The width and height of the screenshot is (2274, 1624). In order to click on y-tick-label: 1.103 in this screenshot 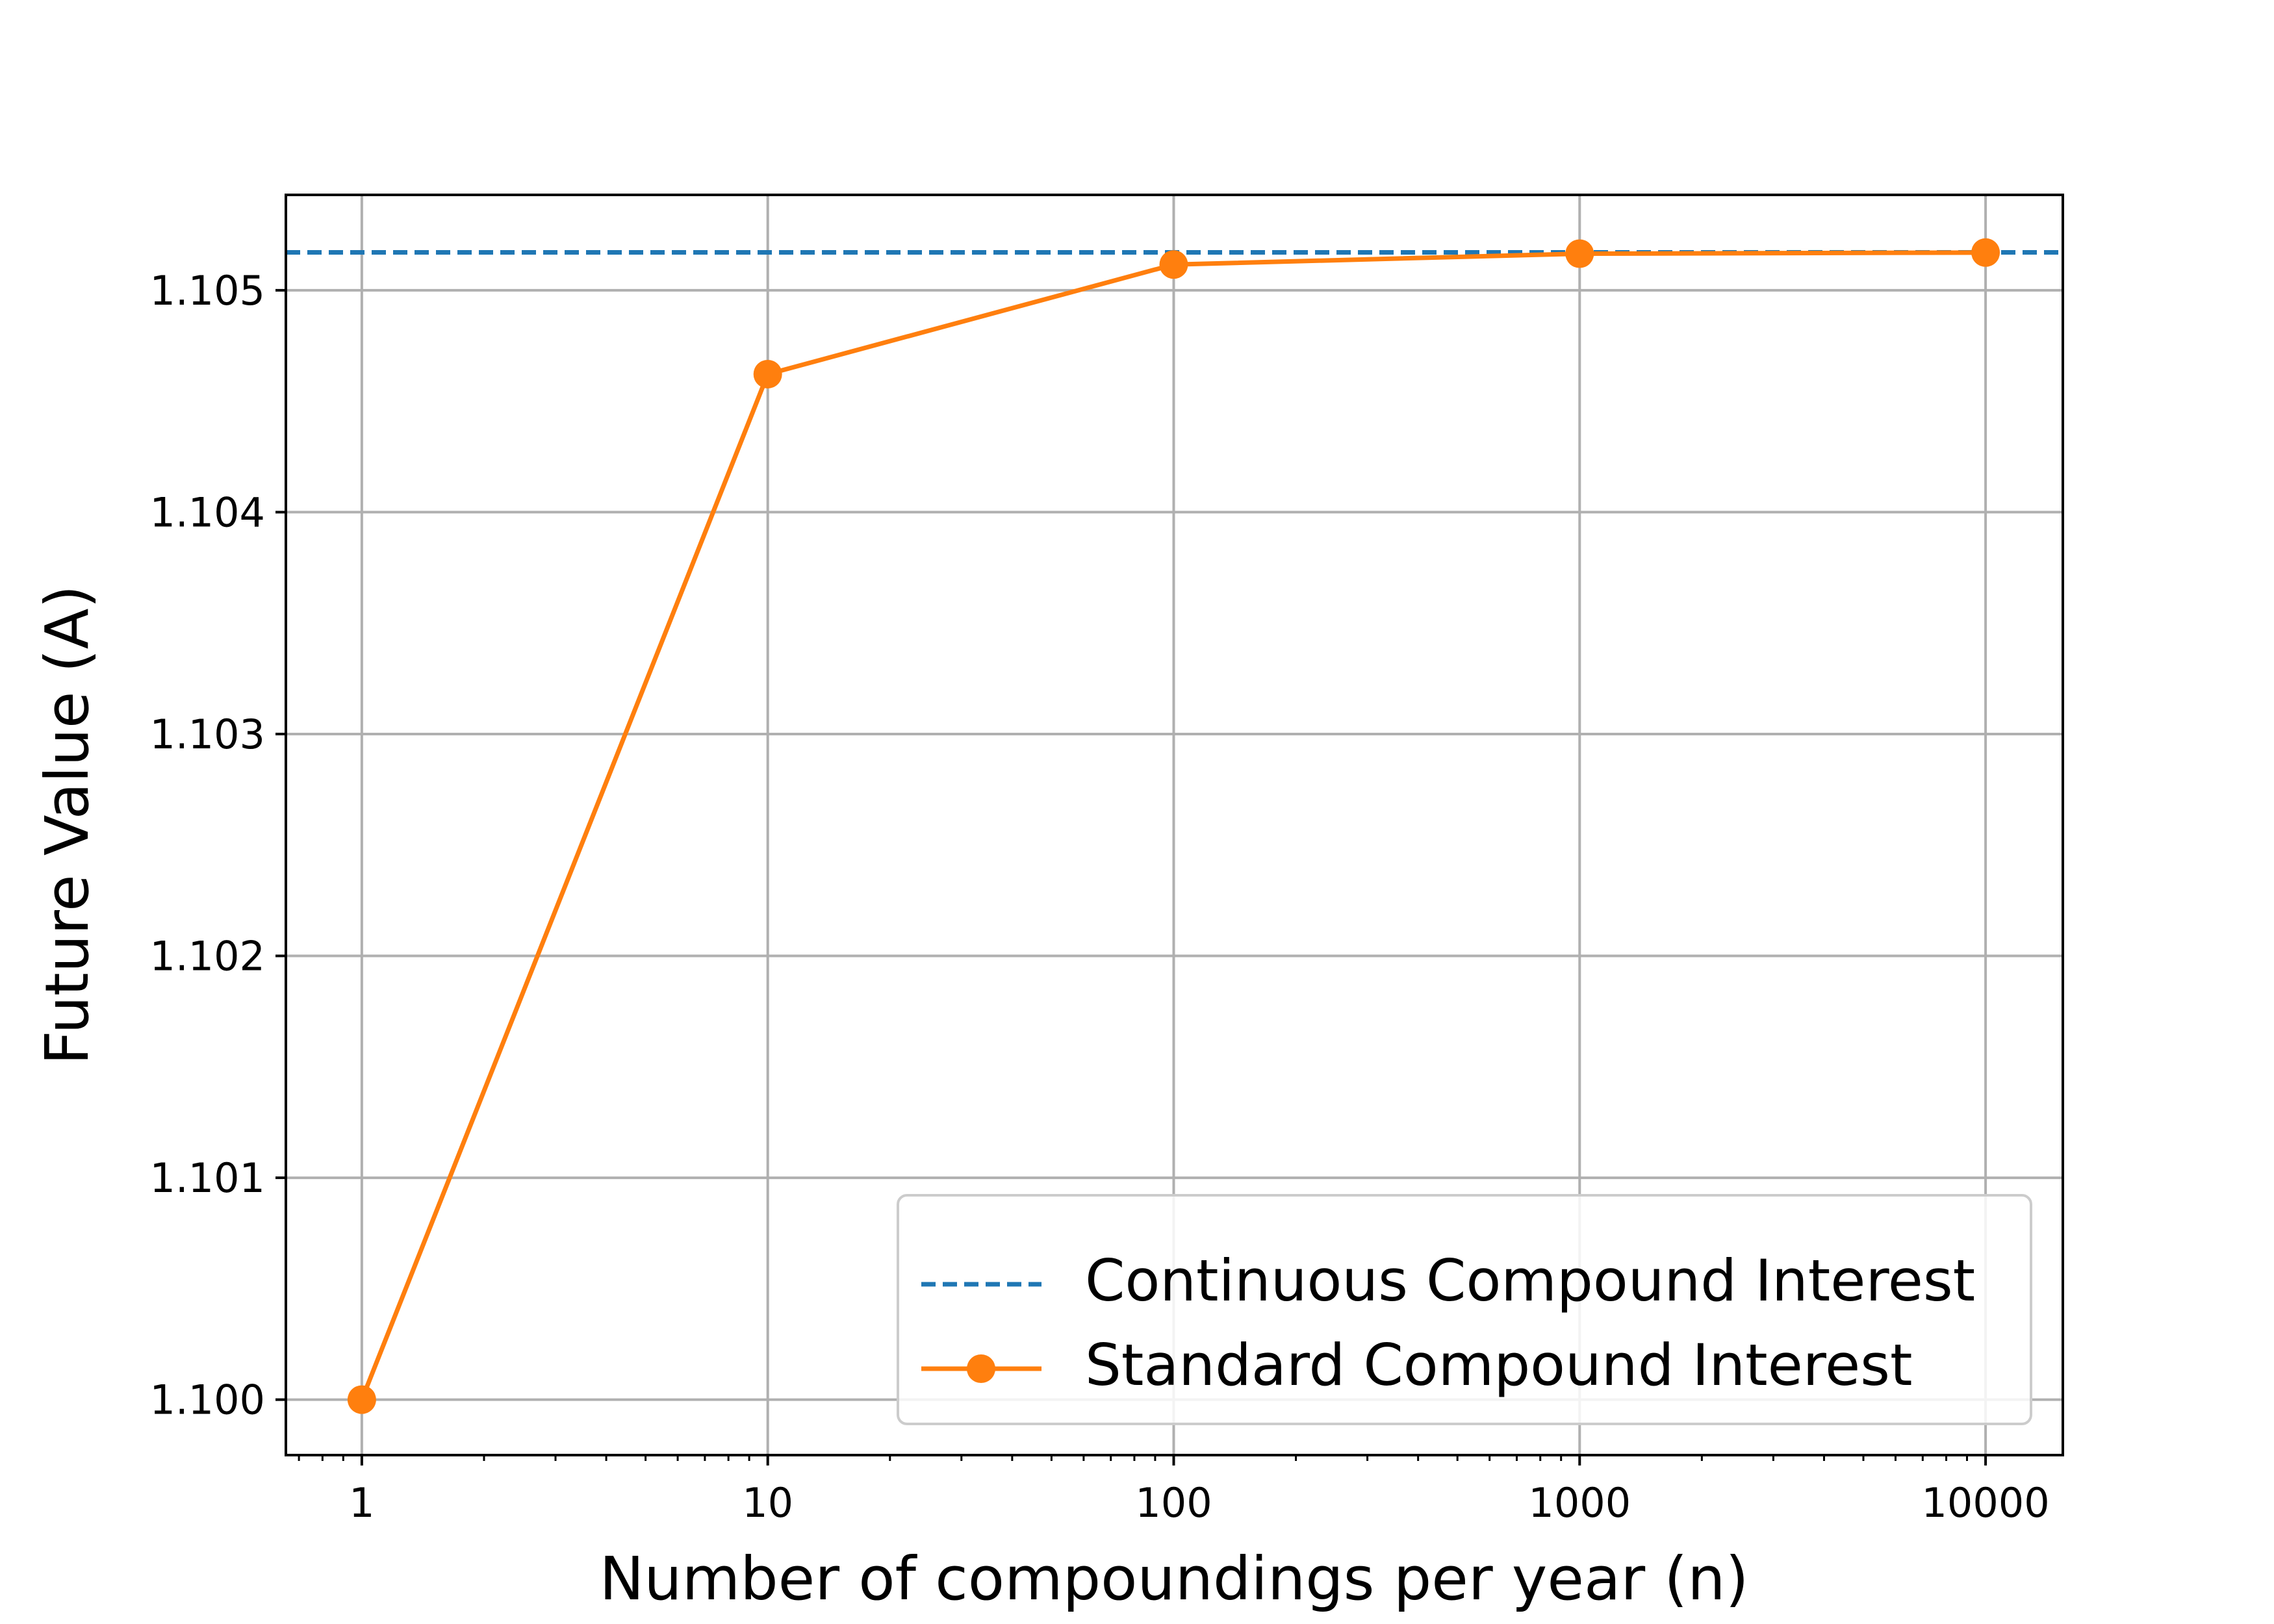, I will do `click(208, 734)`.